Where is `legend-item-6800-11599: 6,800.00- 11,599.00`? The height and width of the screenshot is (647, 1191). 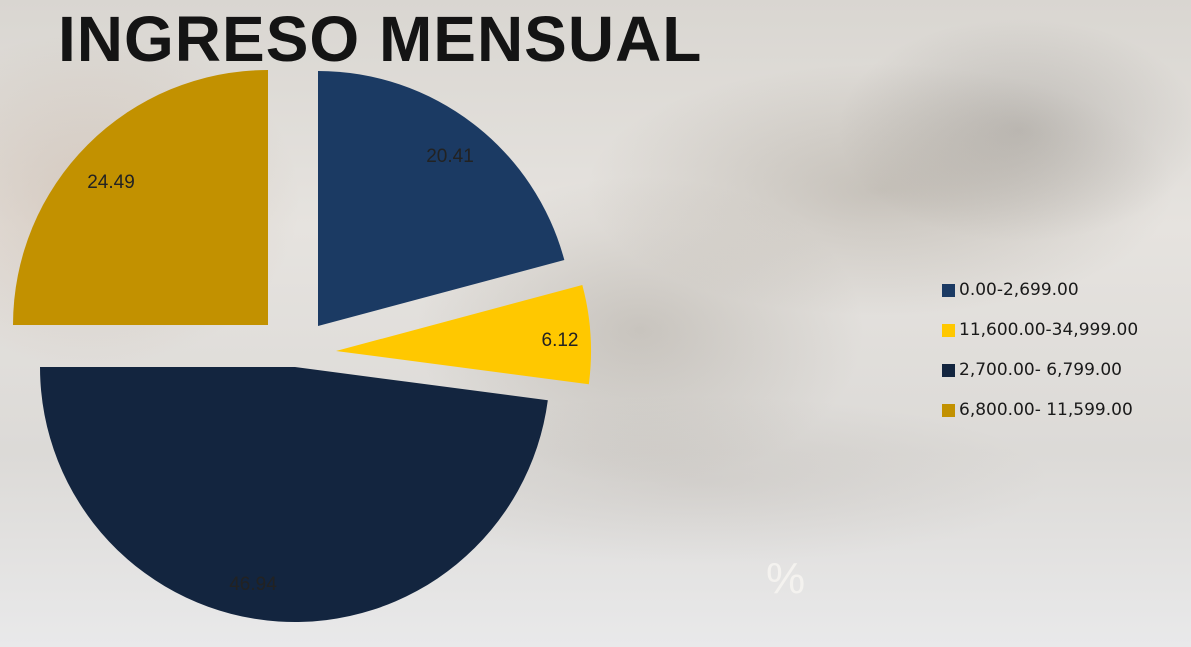
legend-item-6800-11599: 6,800.00- 11,599.00 is located at coordinates (1064, 410).